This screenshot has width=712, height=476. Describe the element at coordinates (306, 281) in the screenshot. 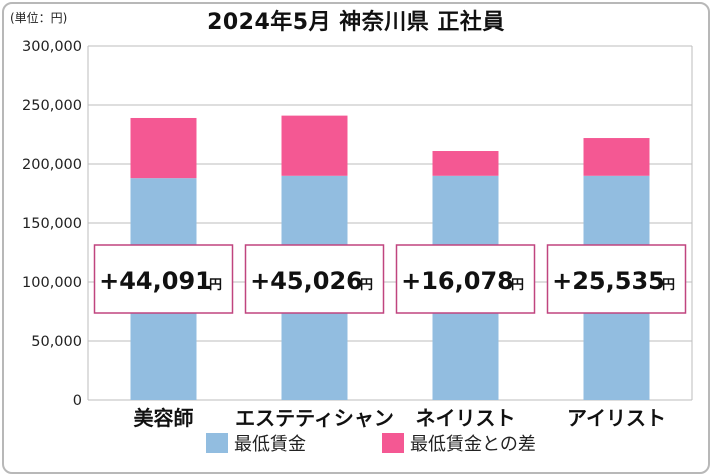

I see `diff-label: +45,026` at that location.